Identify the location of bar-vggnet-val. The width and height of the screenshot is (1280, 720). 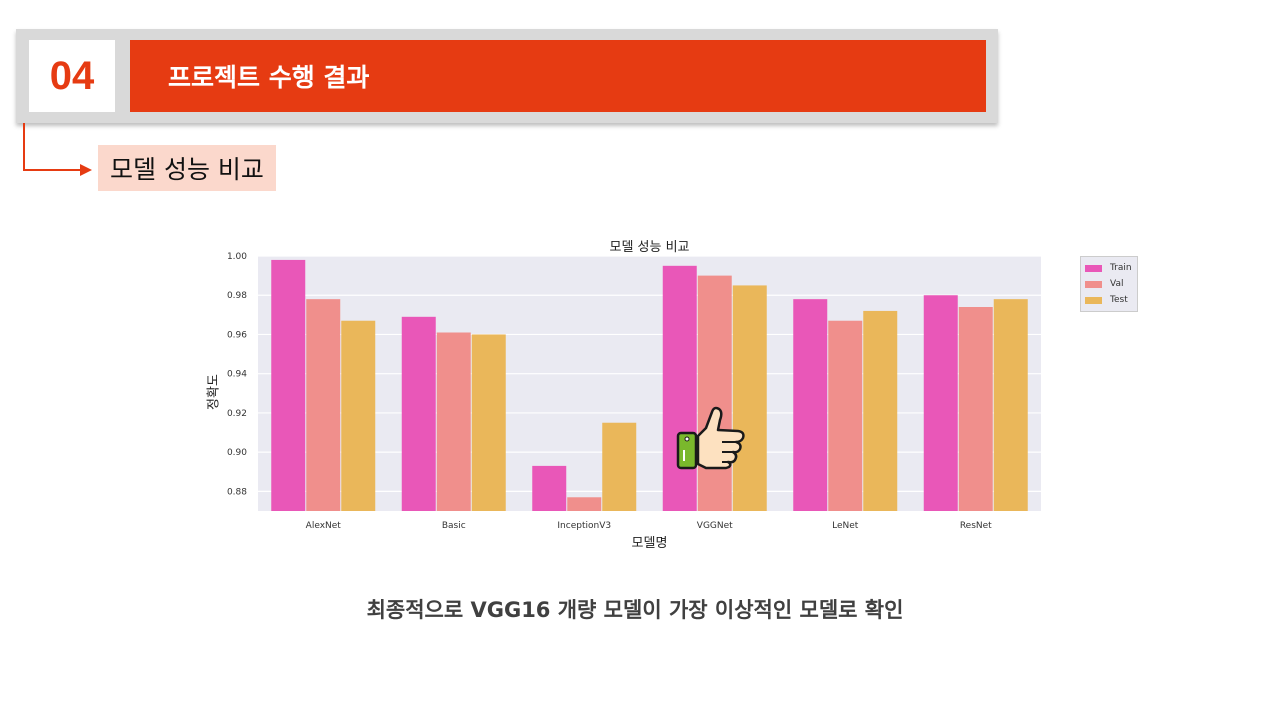
(714, 393).